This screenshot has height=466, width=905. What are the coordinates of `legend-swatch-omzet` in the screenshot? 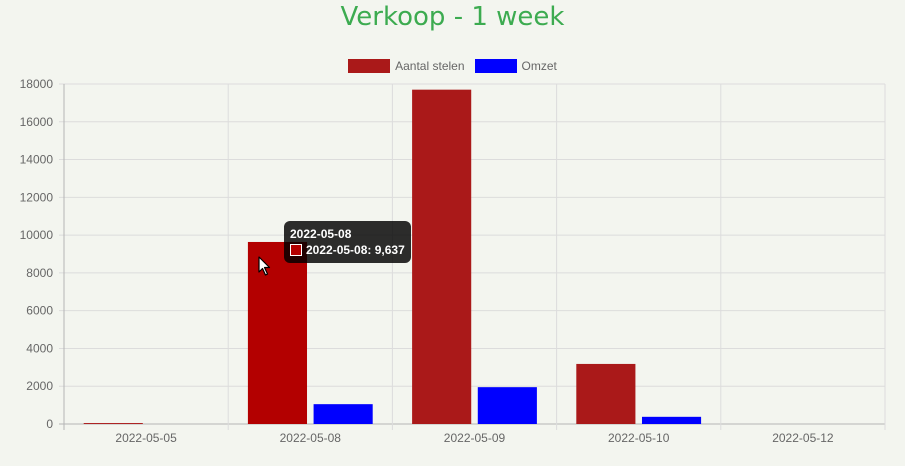 It's located at (495, 66).